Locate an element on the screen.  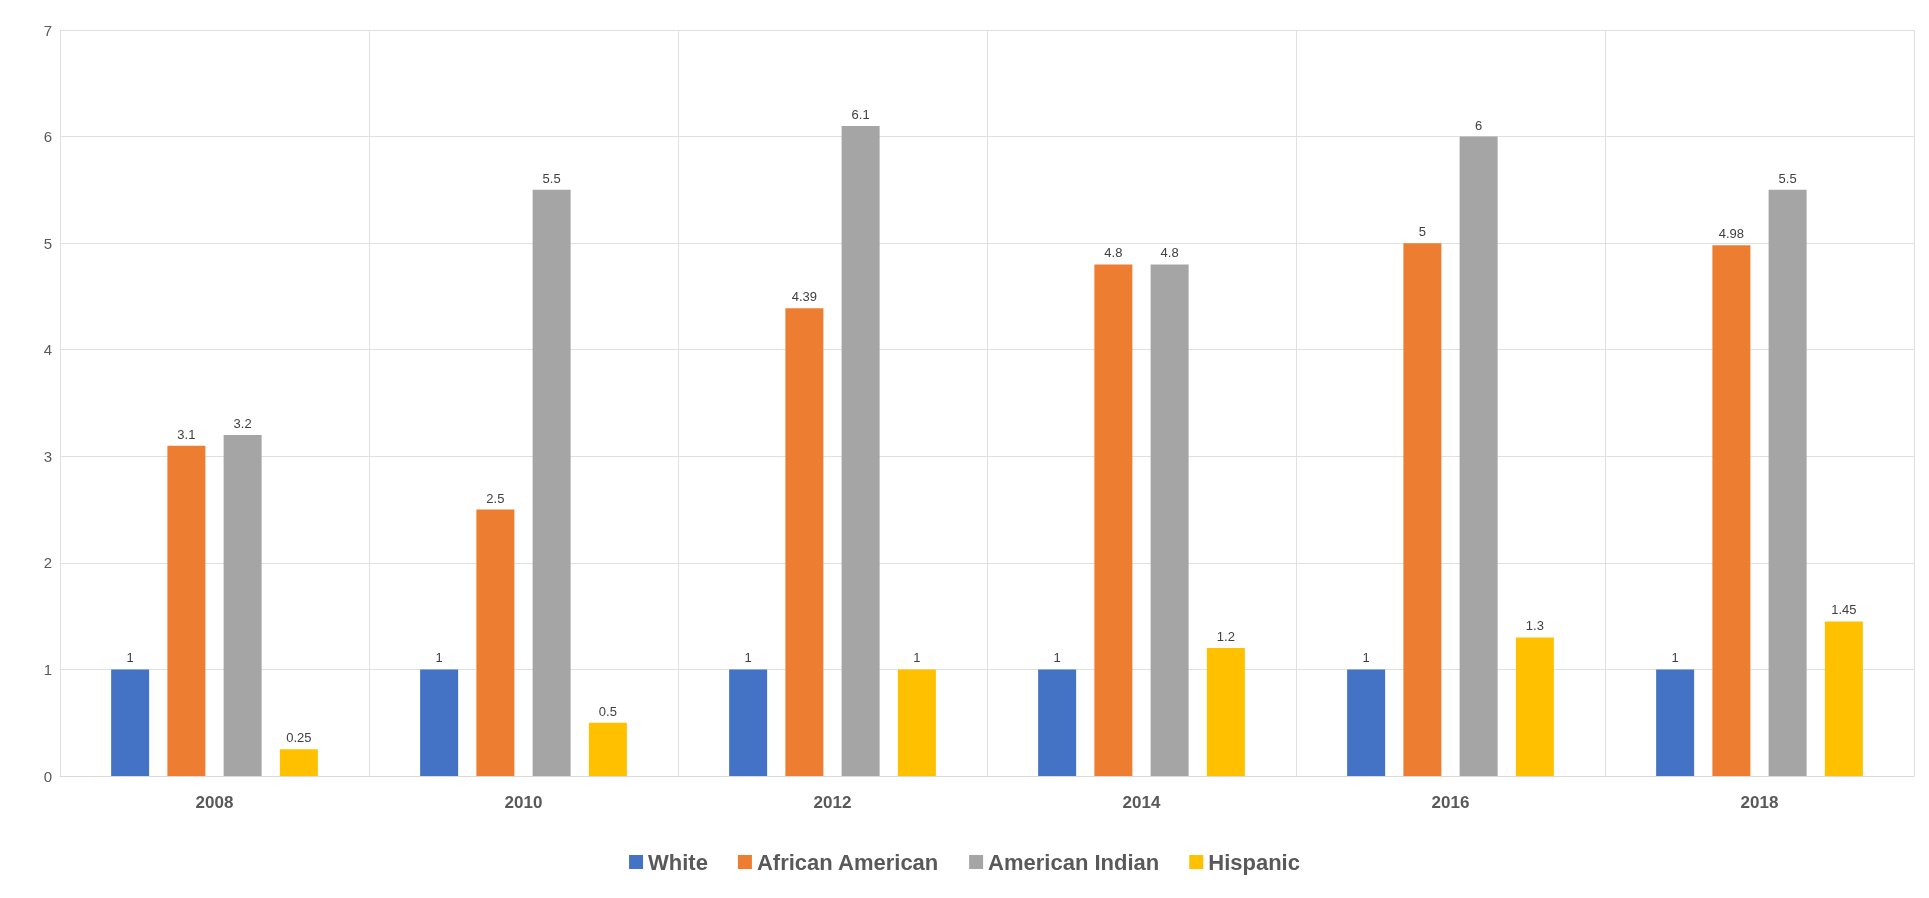
x-tick-label: 2018 is located at coordinates (1759, 802).